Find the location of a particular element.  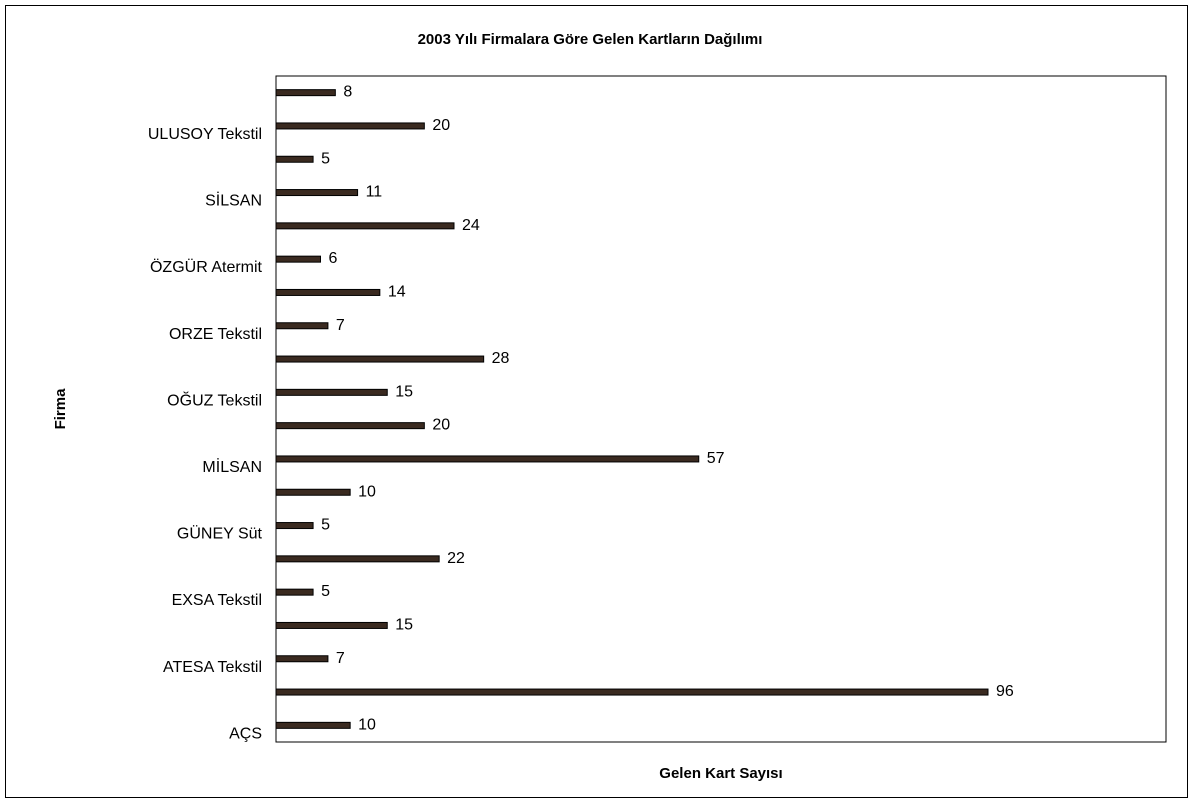

data-label: 8 is located at coordinates (347, 92).